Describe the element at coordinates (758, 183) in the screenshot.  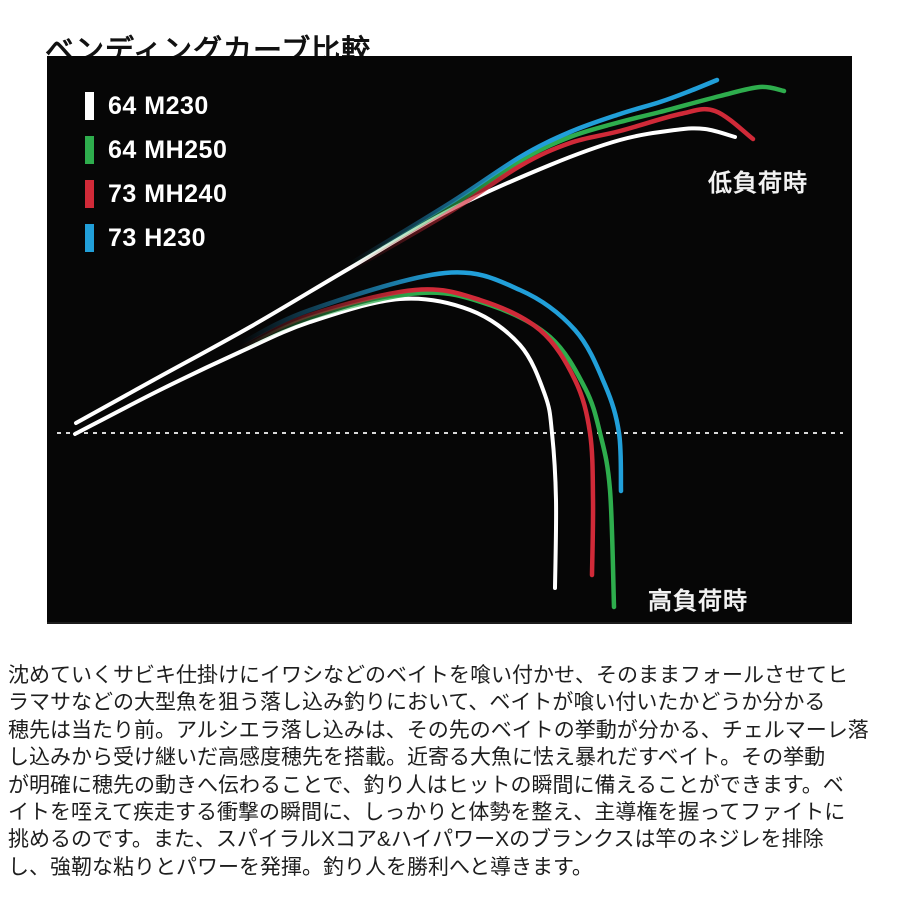
I see `annotation-low-load: 低負荷時` at that location.